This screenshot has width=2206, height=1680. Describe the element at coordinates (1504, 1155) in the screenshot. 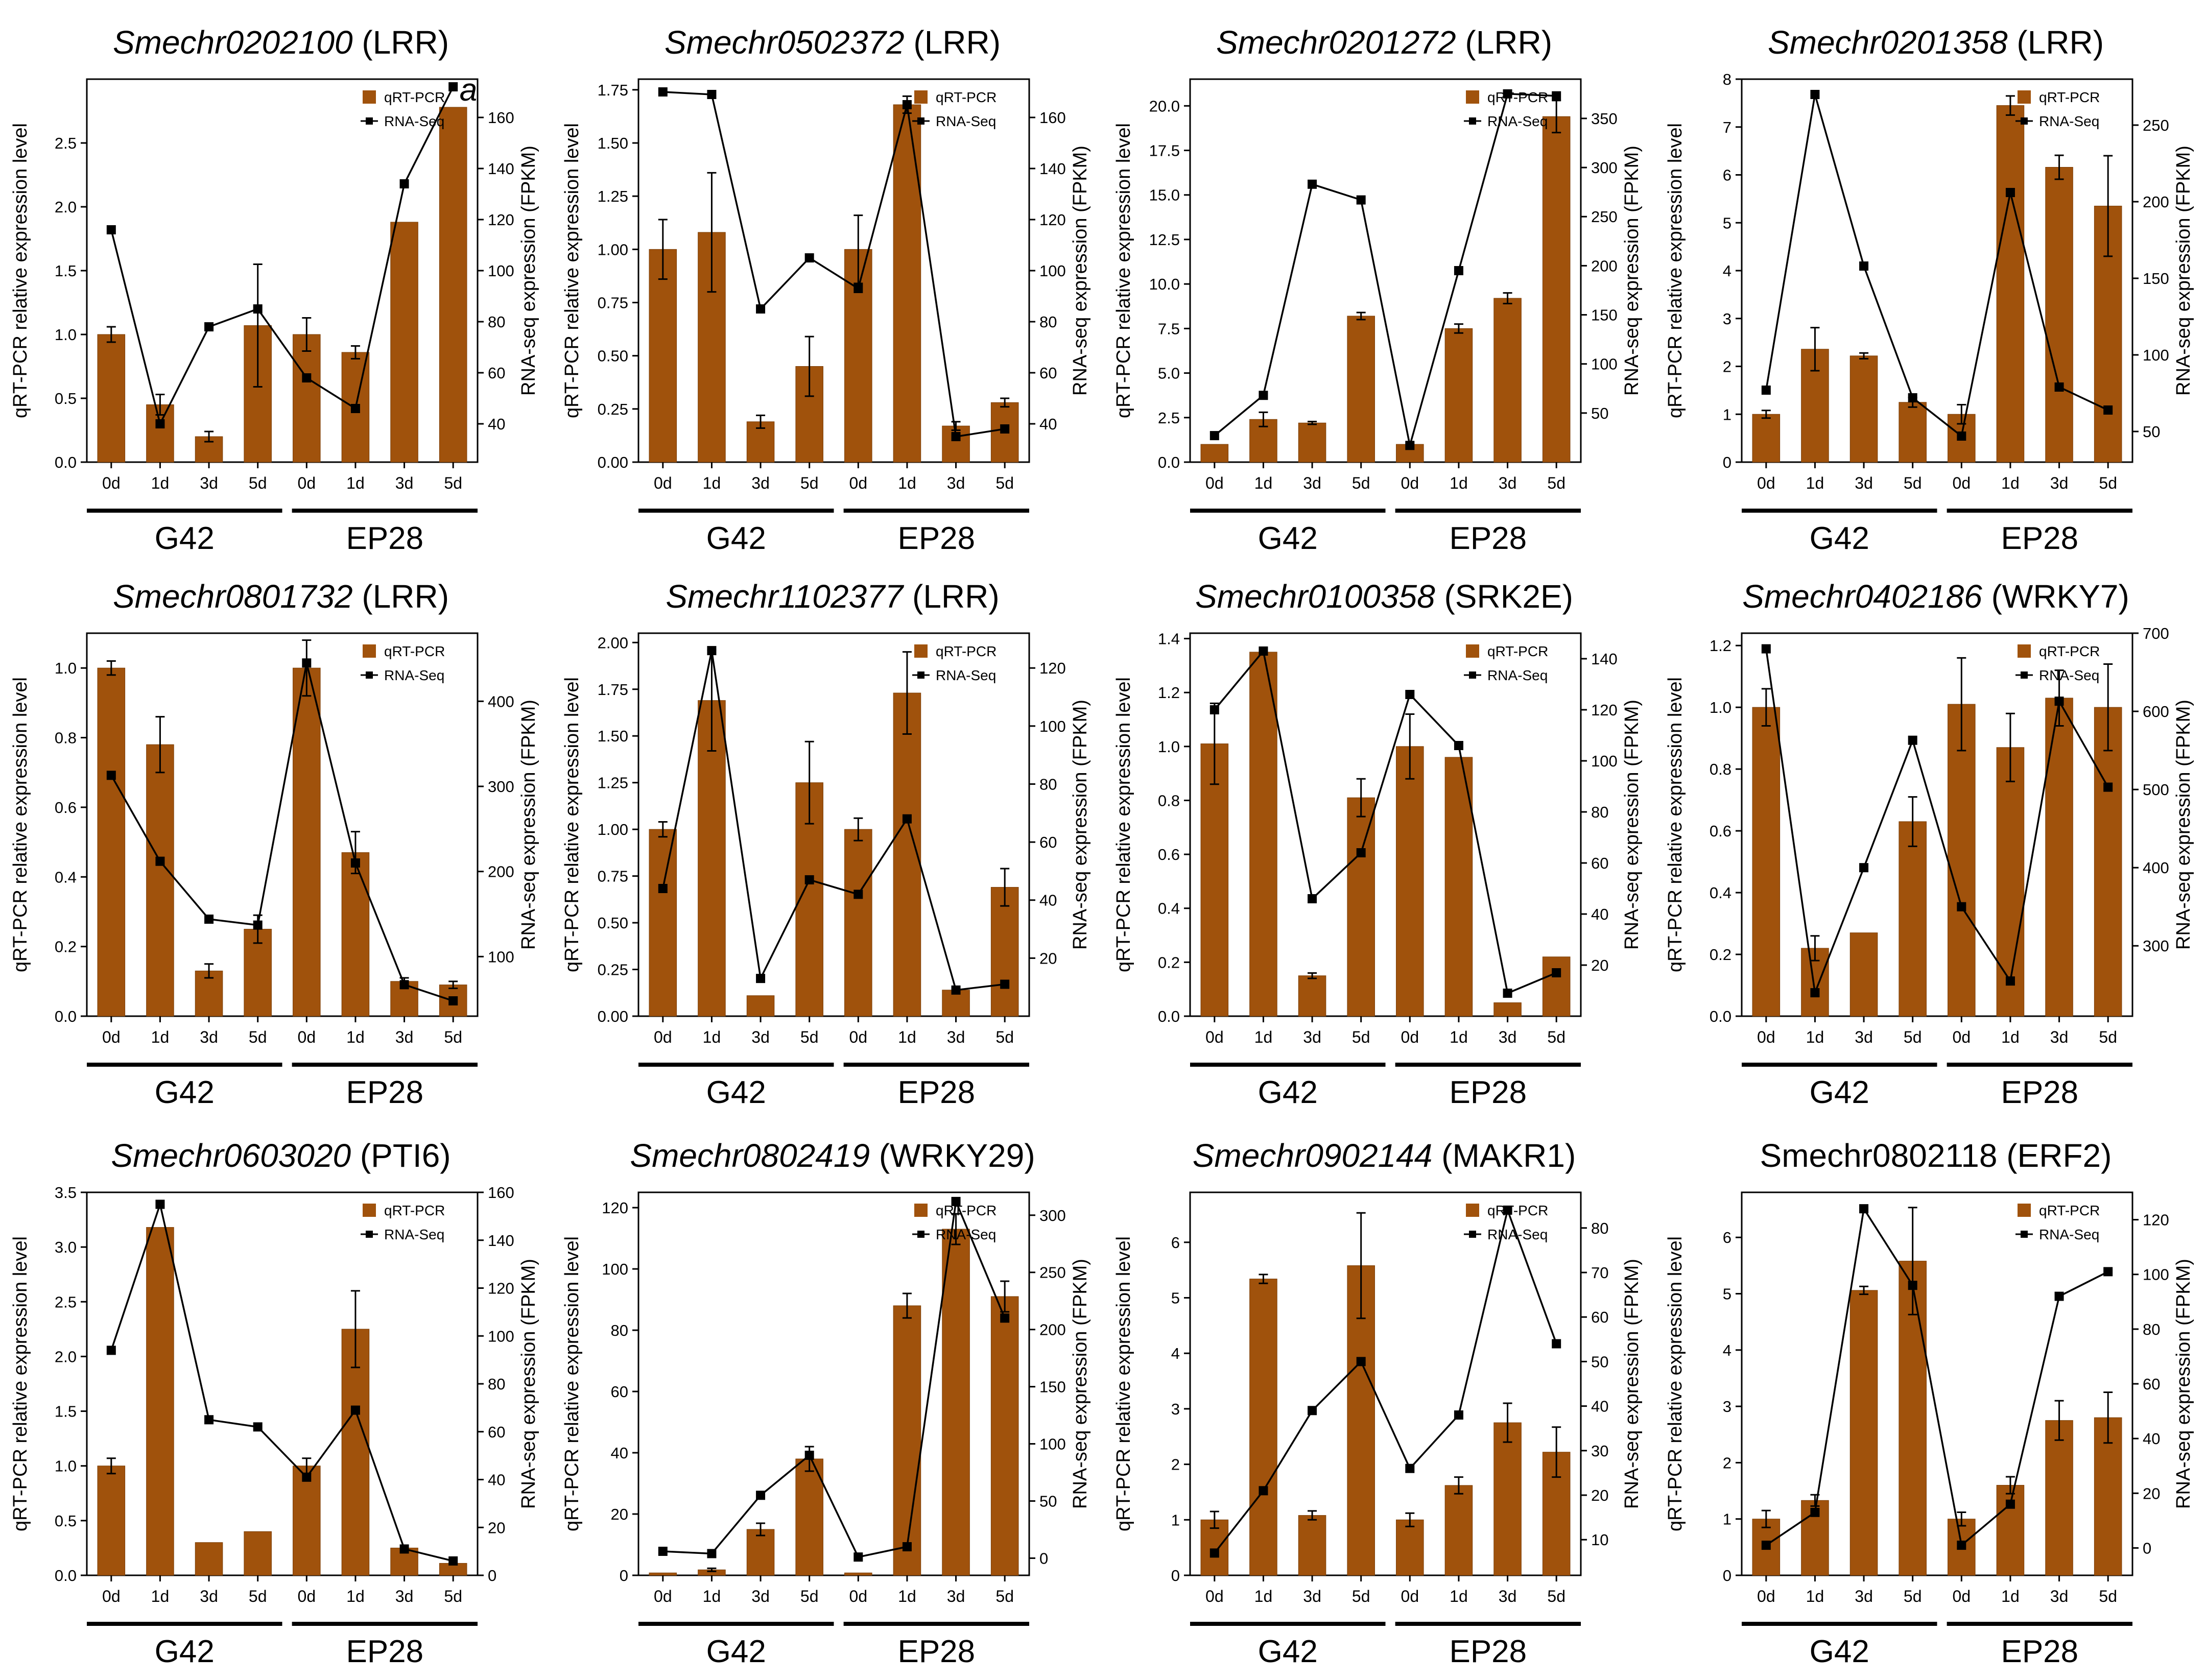

I see `gene-annotation: (MAKR1)` at that location.